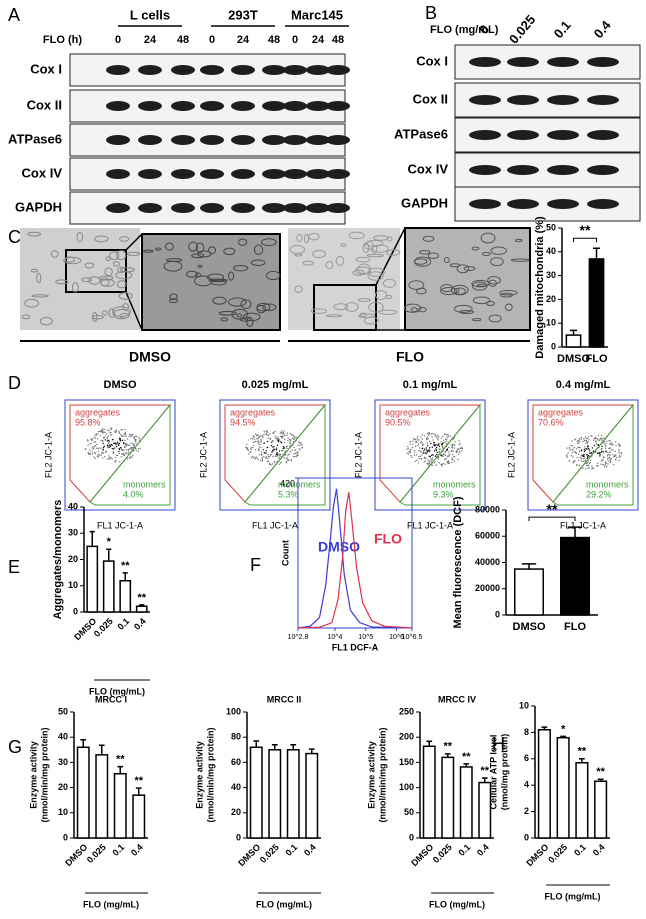  What do you see at coordinates (96, 853) in the screenshot?
I see `x-tick-label: 0.025` at bounding box center [96, 853].